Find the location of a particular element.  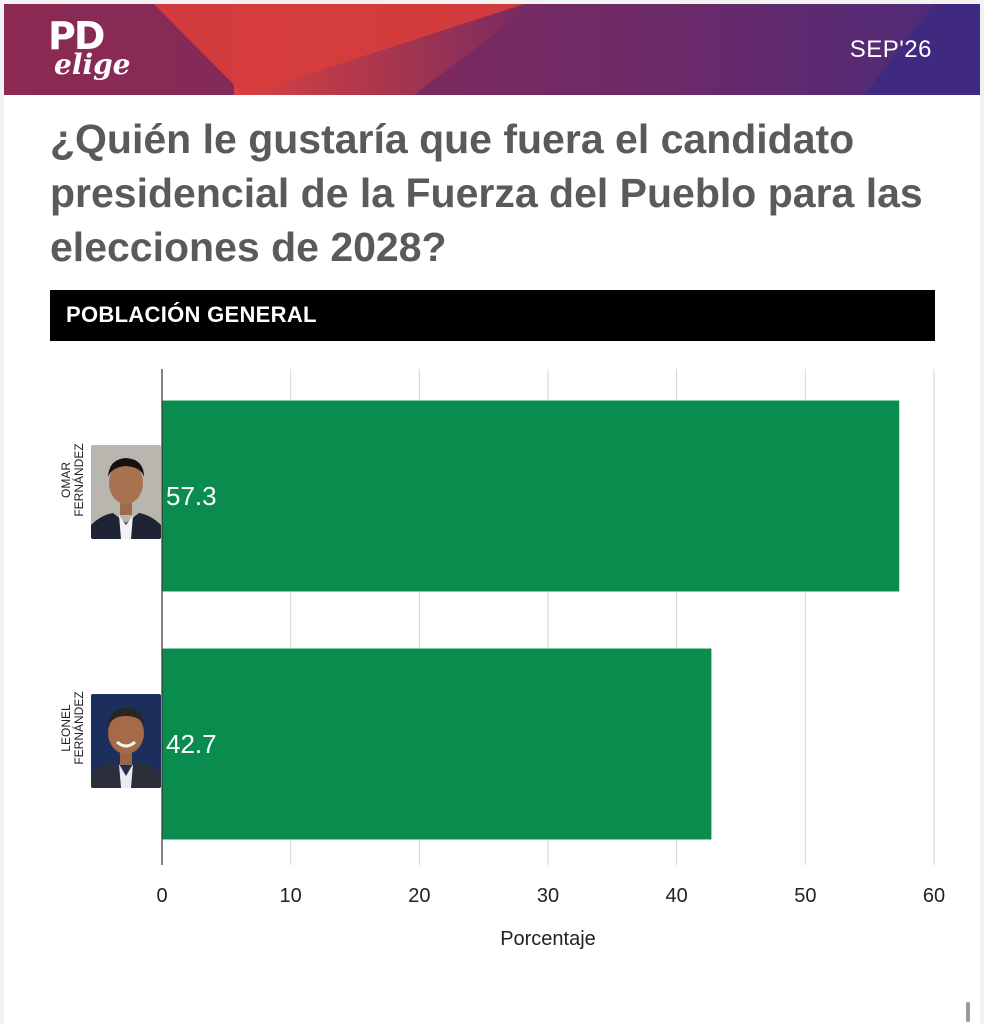

bar-value-label: 57.3 is located at coordinates (191, 496).